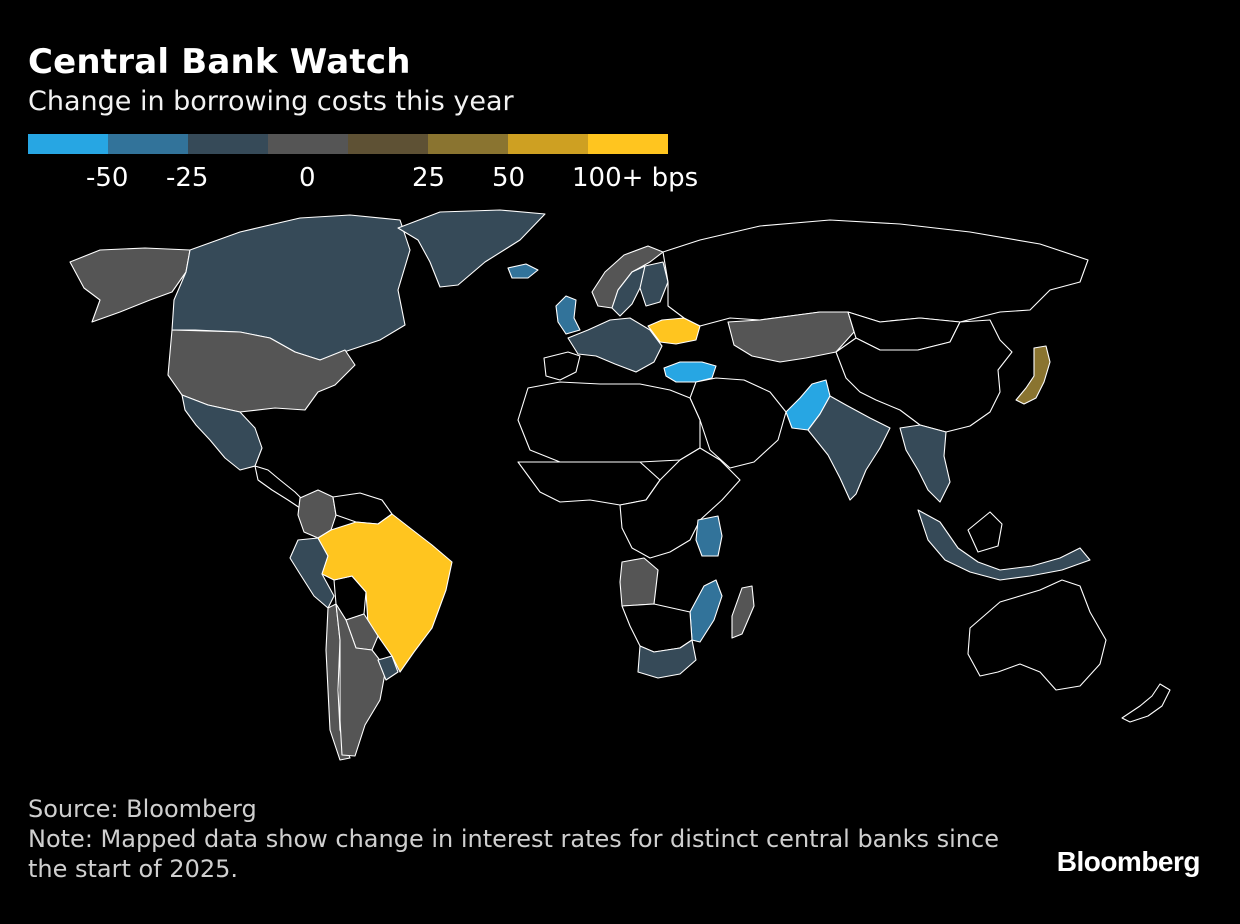  Describe the element at coordinates (307, 178) in the screenshot. I see `legend-label-zero: 0` at that location.